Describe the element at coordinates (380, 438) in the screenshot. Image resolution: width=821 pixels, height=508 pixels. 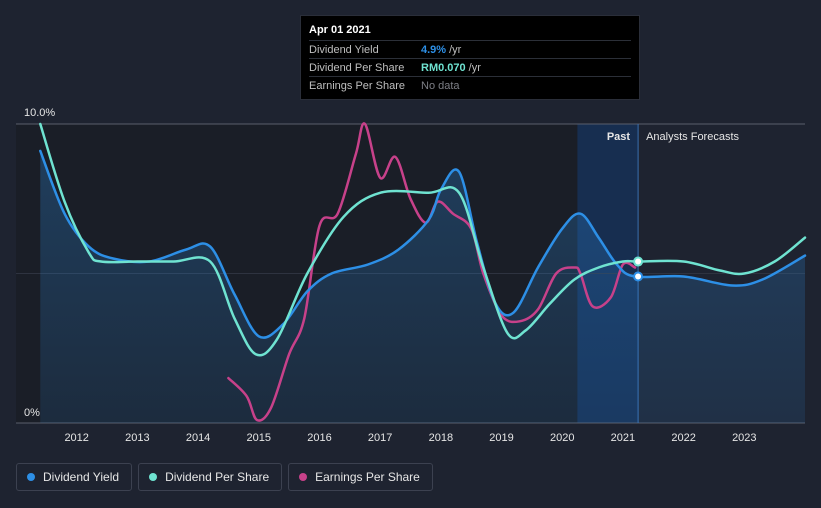
I see `x-tick-label: 2017` at that location.